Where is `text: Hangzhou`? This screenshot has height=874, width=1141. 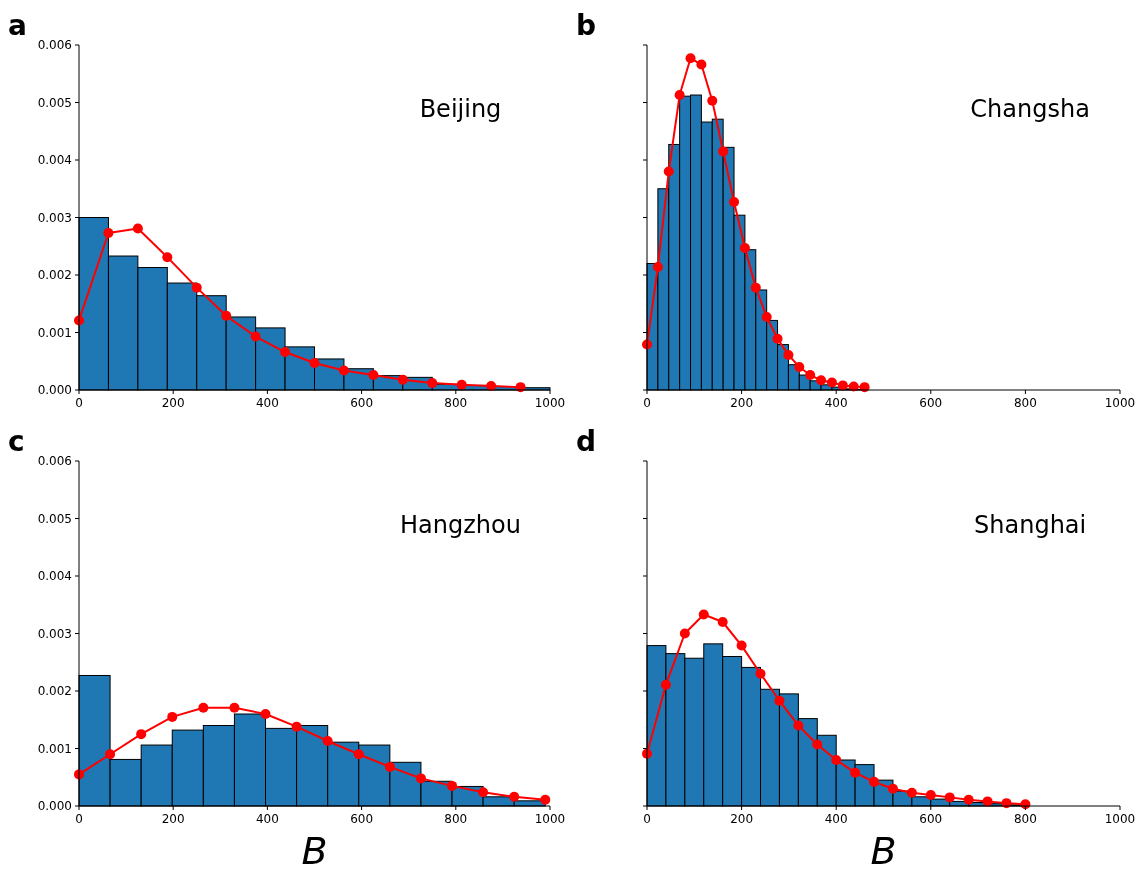
text: Hangzhou is located at coordinates (460, 525).